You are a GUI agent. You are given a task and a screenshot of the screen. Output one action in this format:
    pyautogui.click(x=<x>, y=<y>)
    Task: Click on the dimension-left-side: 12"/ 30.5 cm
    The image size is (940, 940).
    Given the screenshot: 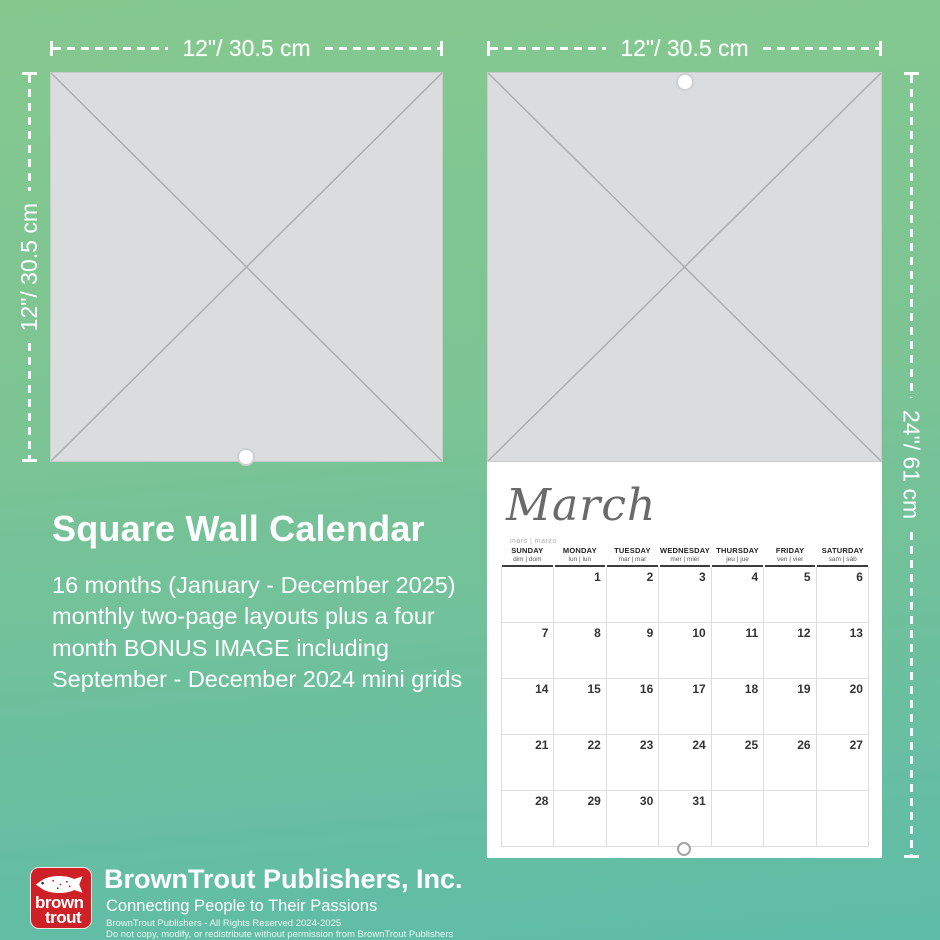 What is the action you would take?
    pyautogui.click(x=29, y=267)
    